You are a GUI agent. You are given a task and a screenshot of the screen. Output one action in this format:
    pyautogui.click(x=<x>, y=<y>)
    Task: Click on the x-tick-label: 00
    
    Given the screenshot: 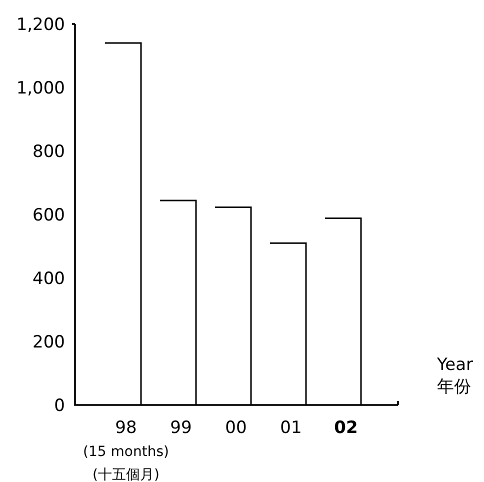 What is the action you would take?
    pyautogui.click(x=236, y=428)
    